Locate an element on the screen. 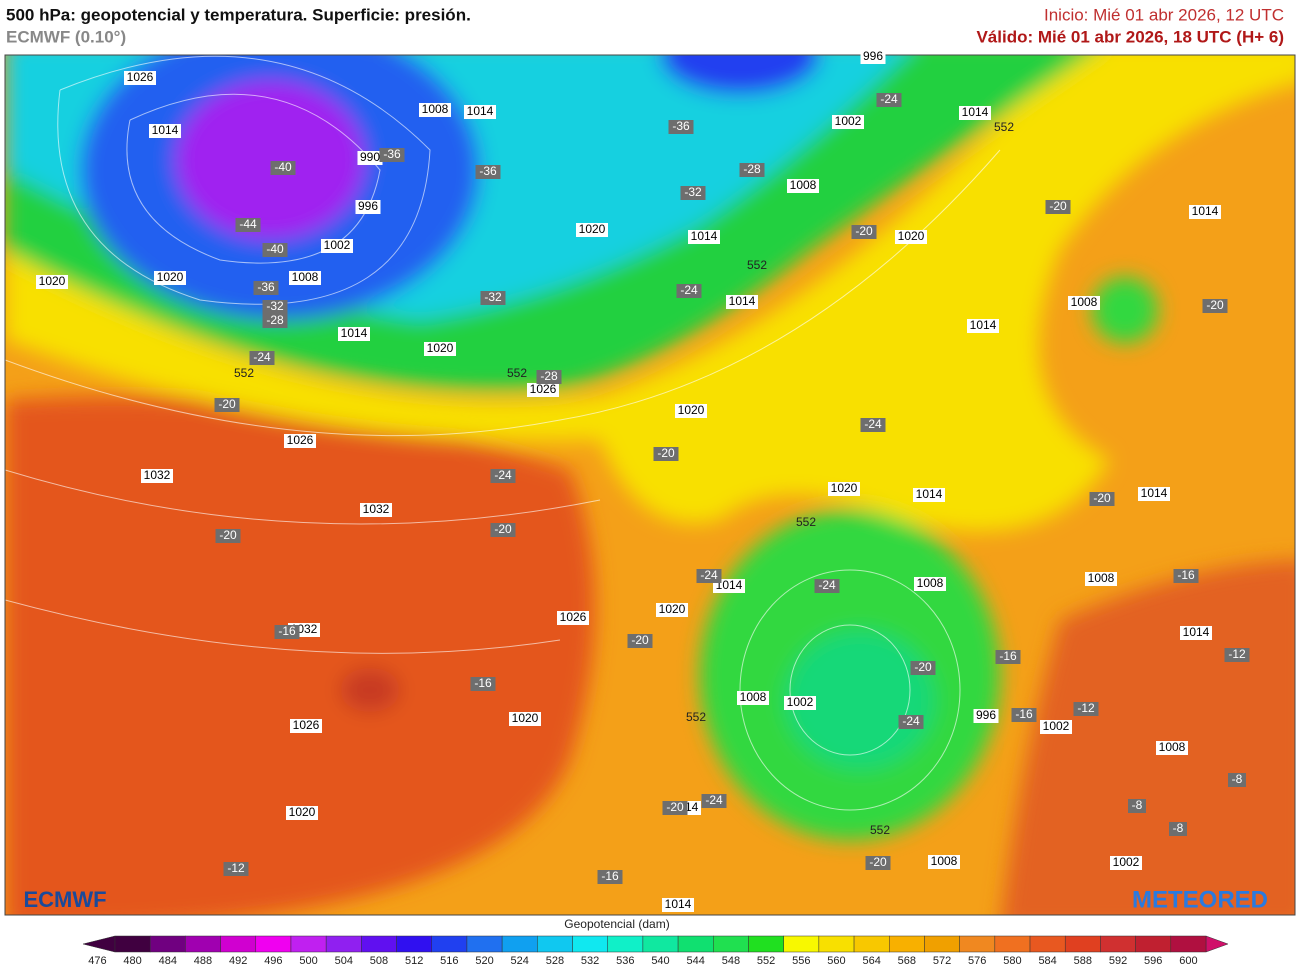 Image resolution: width=1300 pixels, height=970 pixels. temperature-label: -12 is located at coordinates (1086, 708).